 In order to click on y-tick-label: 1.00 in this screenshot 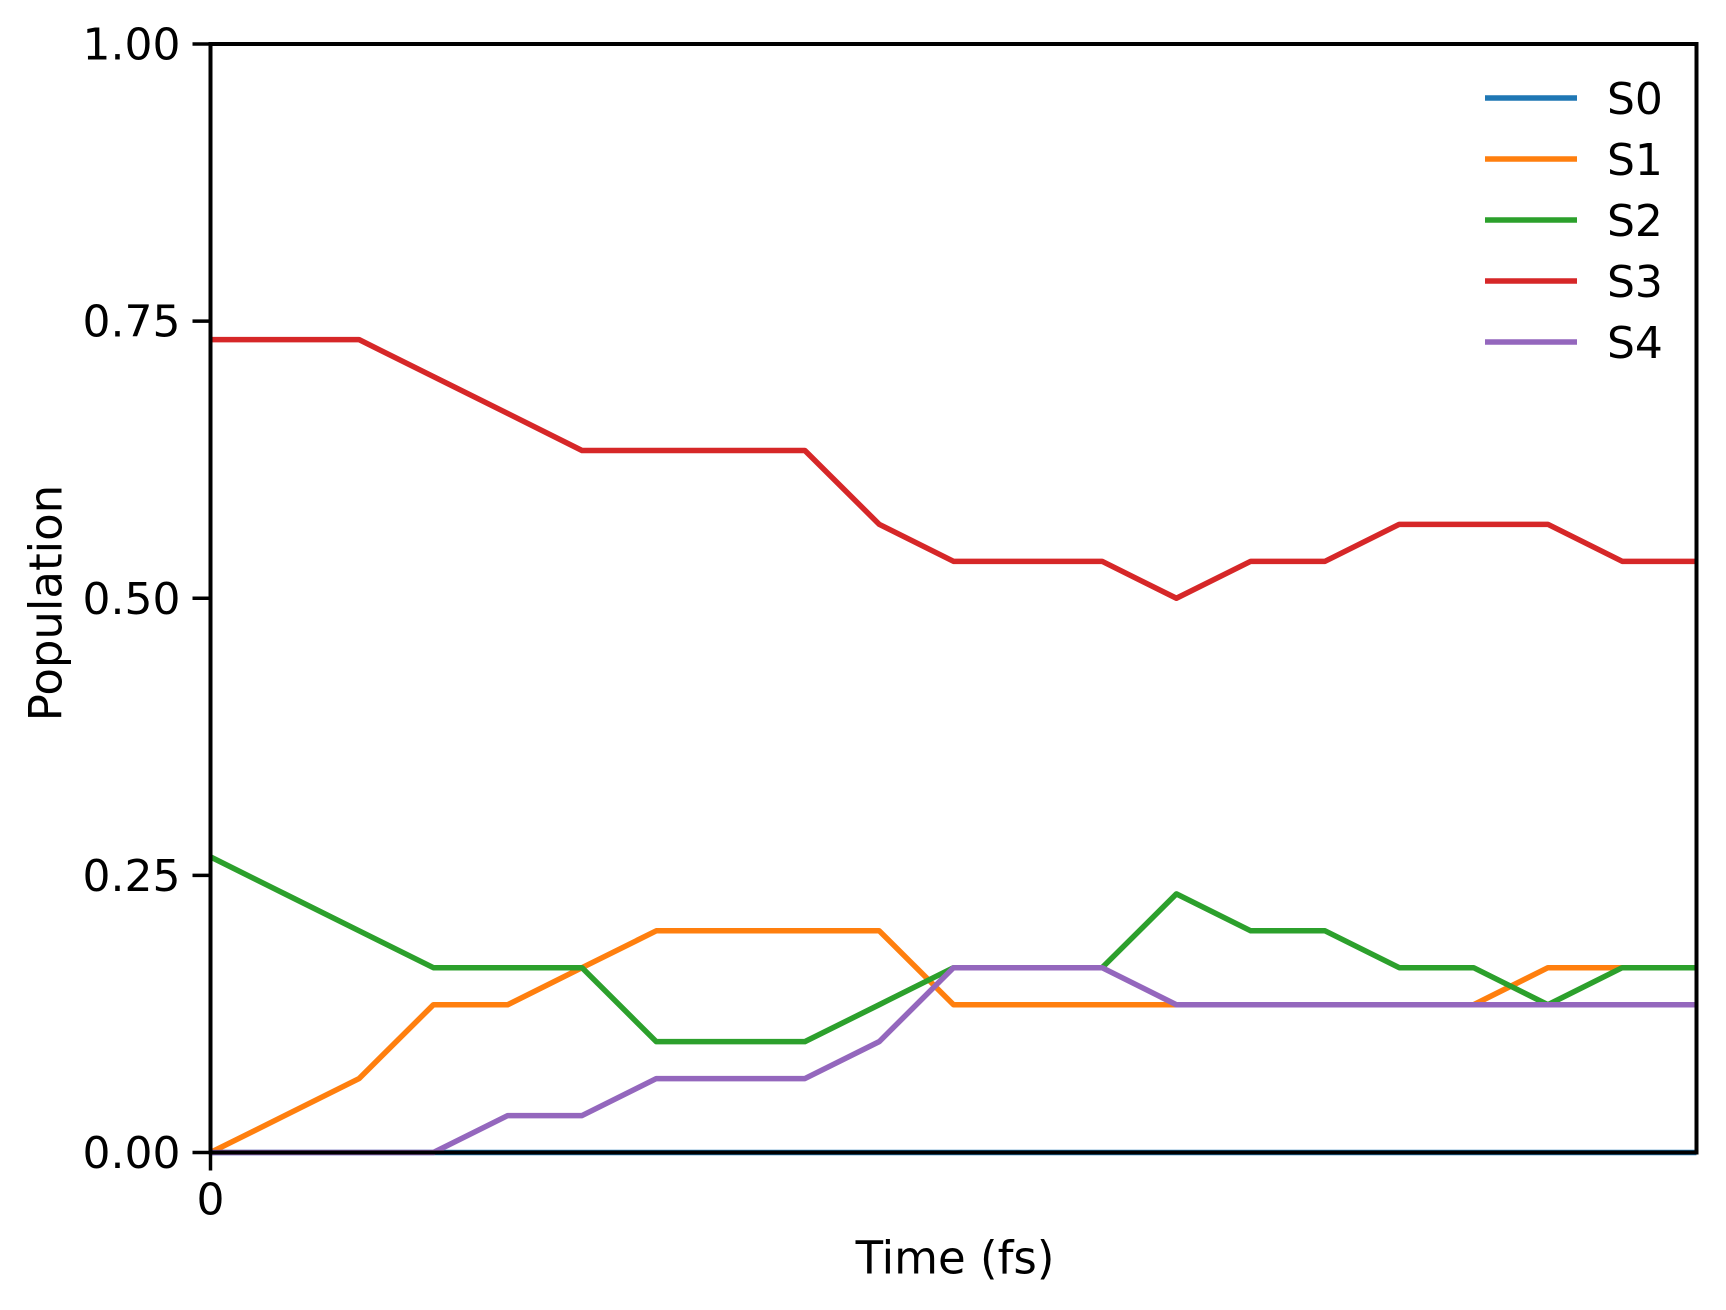, I will do `click(132, 45)`.